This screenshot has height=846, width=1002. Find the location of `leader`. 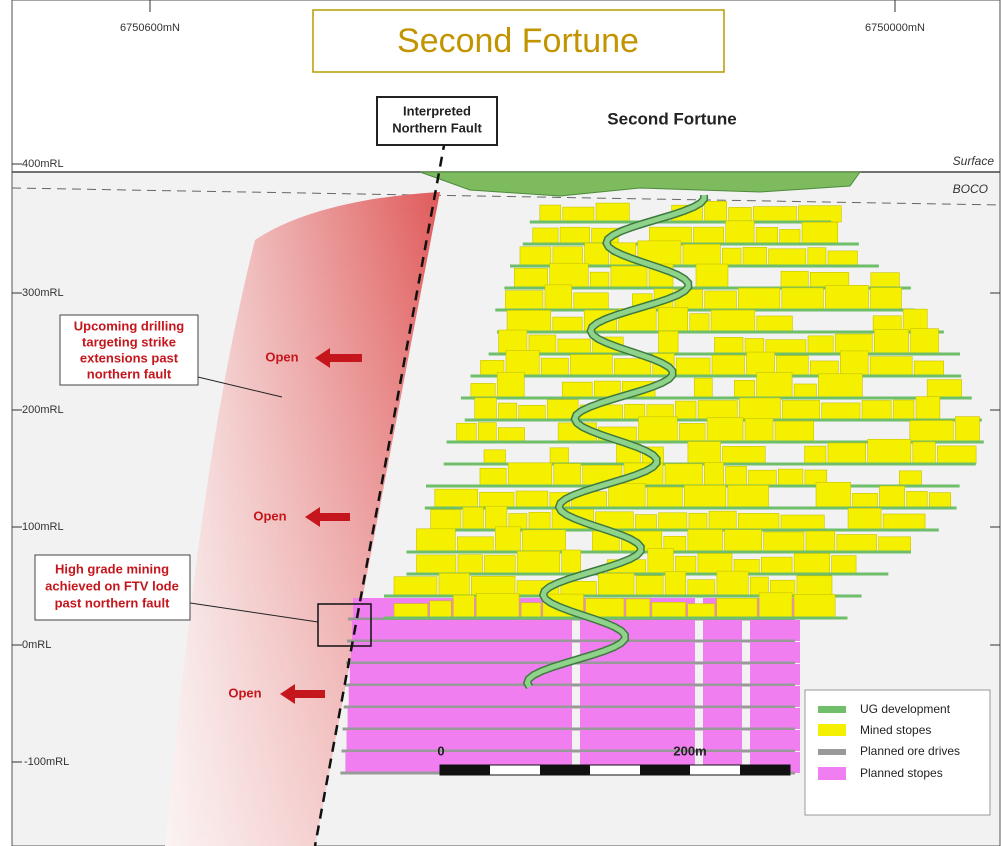

leader is located at coordinates (244, 611).